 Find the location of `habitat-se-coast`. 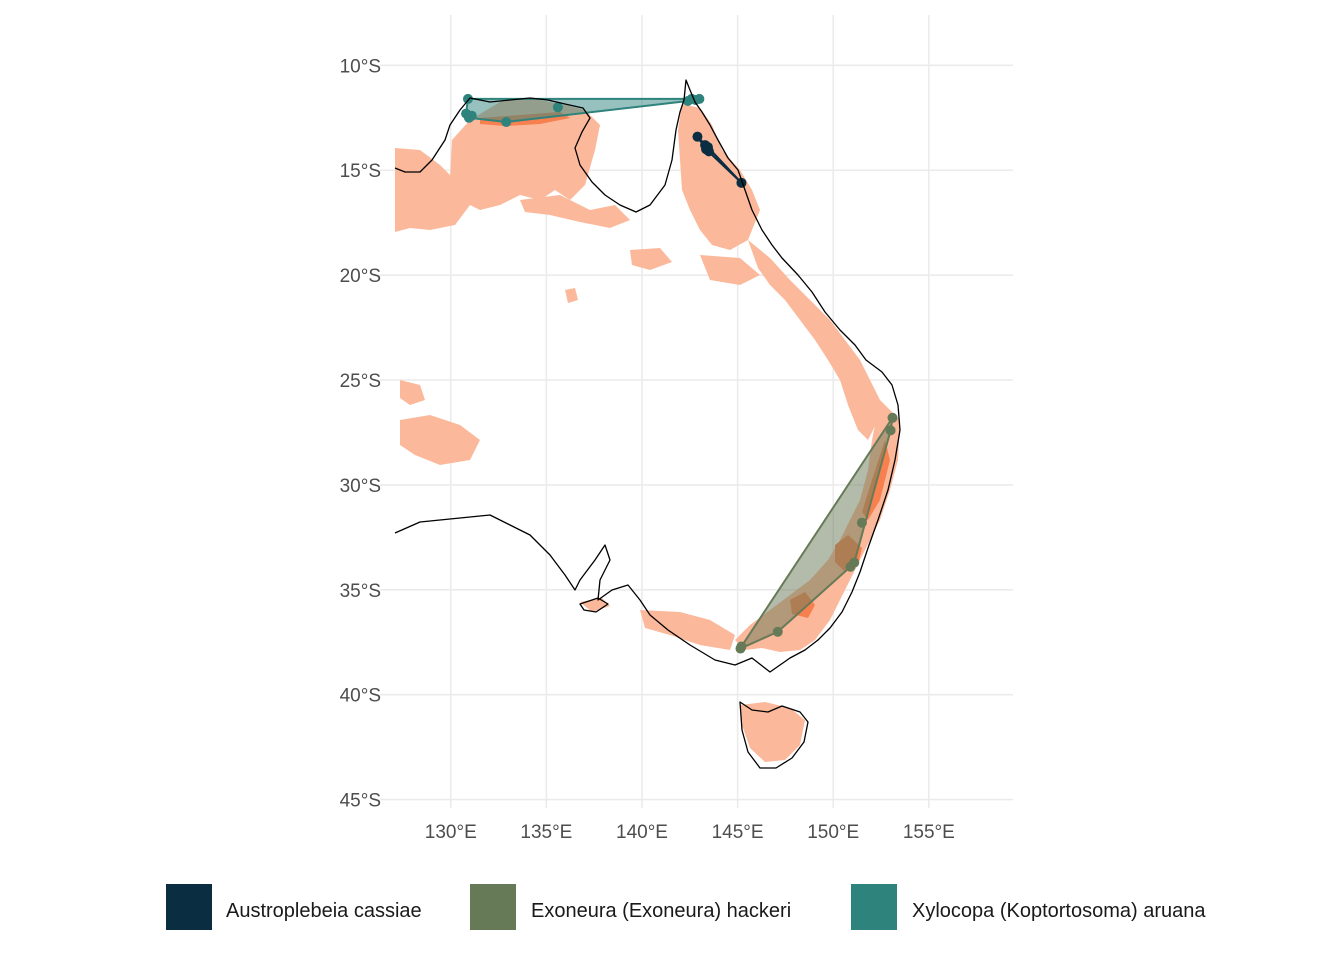

habitat-se-coast is located at coordinates (817, 526).